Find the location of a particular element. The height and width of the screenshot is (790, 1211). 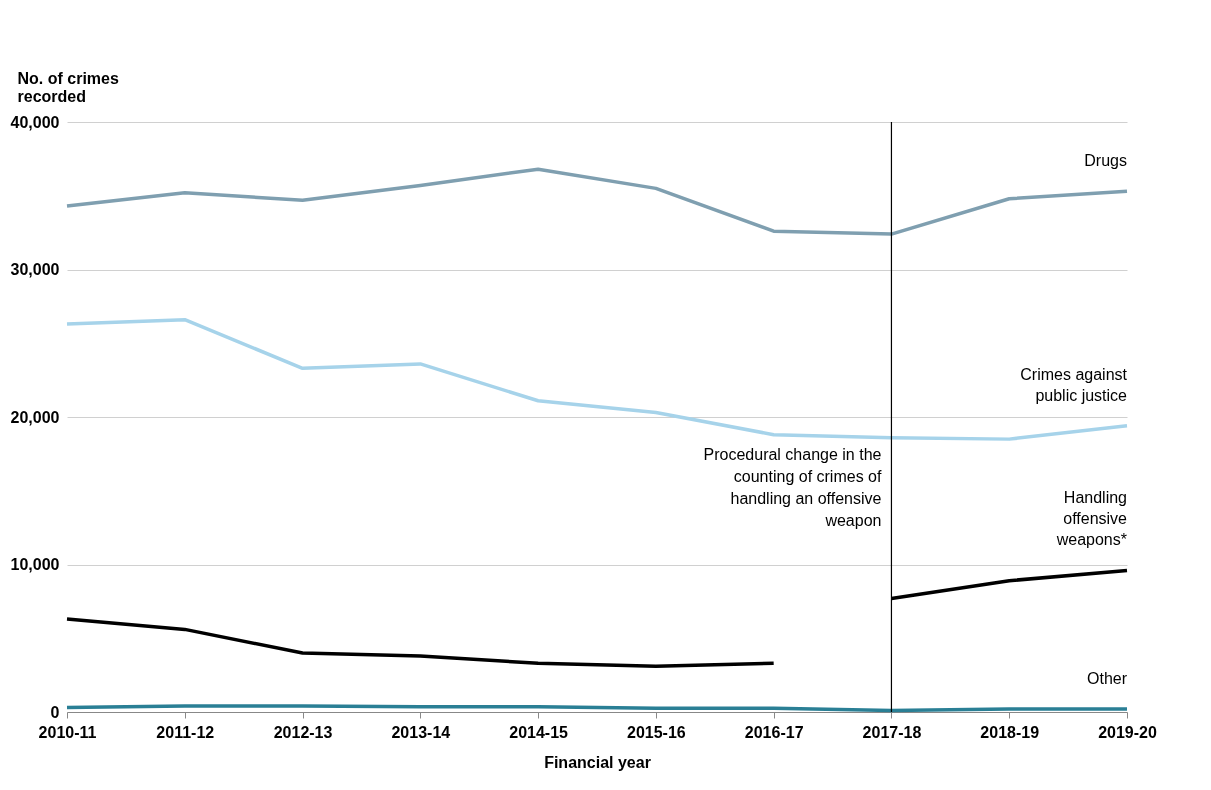

x-tick-label: 2010-11 is located at coordinates (67, 732).